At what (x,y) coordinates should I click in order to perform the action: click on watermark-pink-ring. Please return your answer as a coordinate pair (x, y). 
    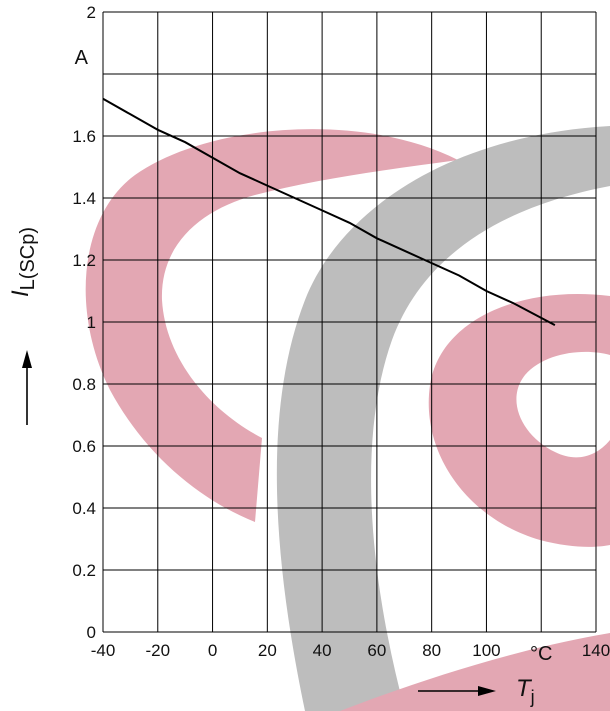
    Looking at the image, I should click on (519, 420).